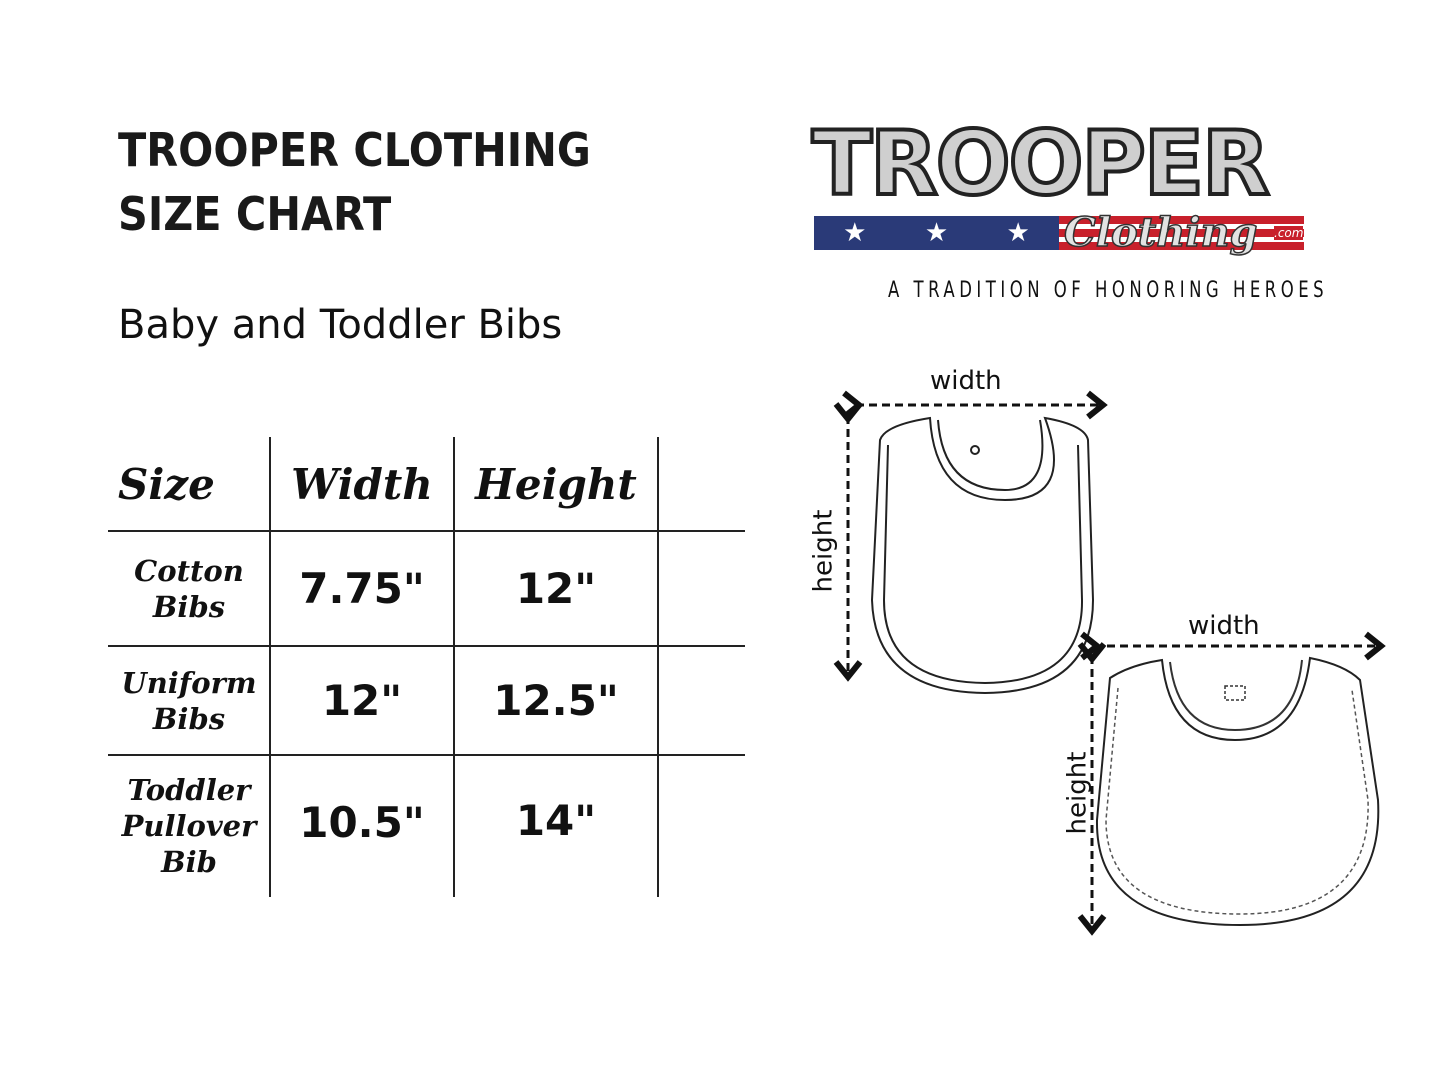  Describe the element at coordinates (1181, 233) in the screenshot. I see `flag-stripes` at that location.